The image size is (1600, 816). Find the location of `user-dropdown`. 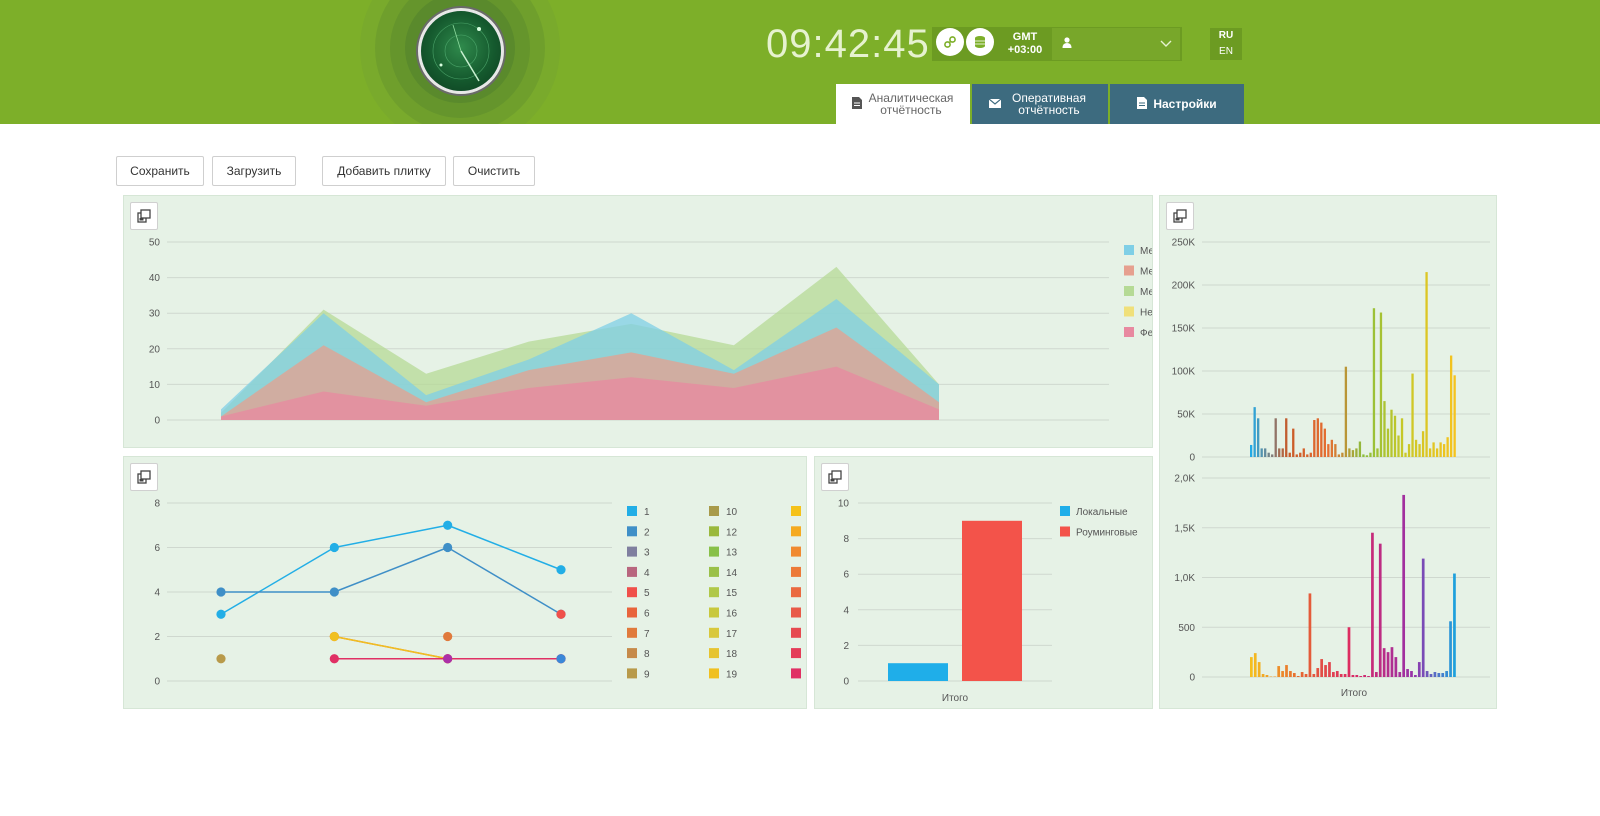

user-dropdown is located at coordinates (1116, 44).